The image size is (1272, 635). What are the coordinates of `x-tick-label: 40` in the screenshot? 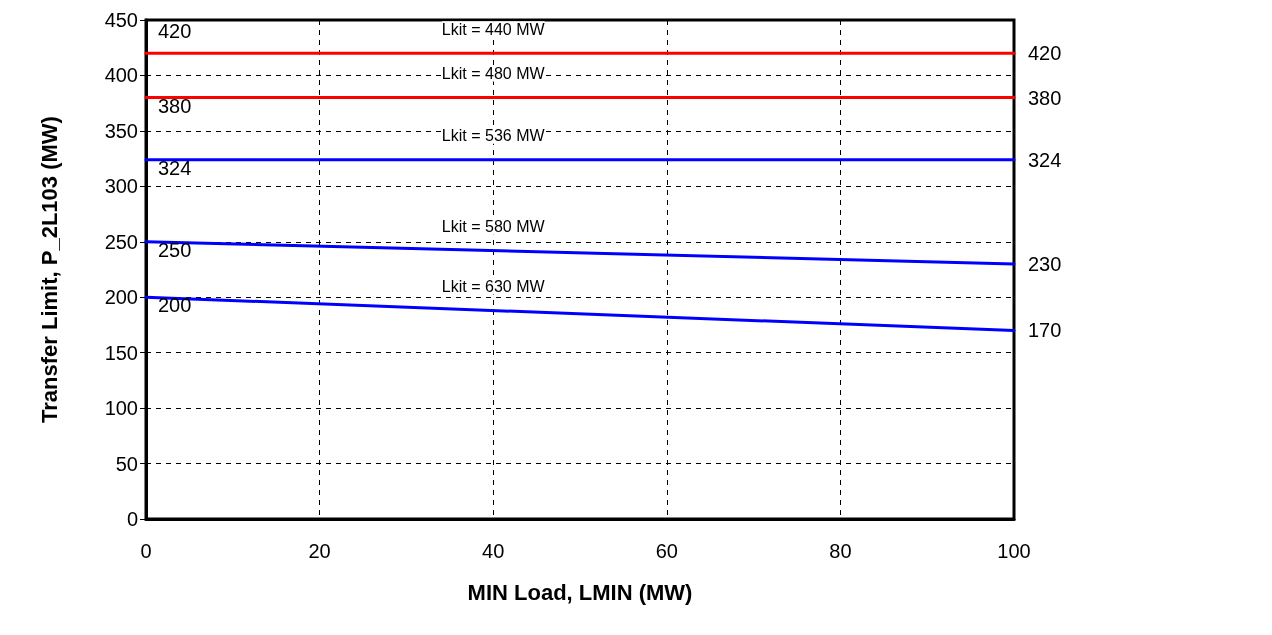 It's located at (493, 551).